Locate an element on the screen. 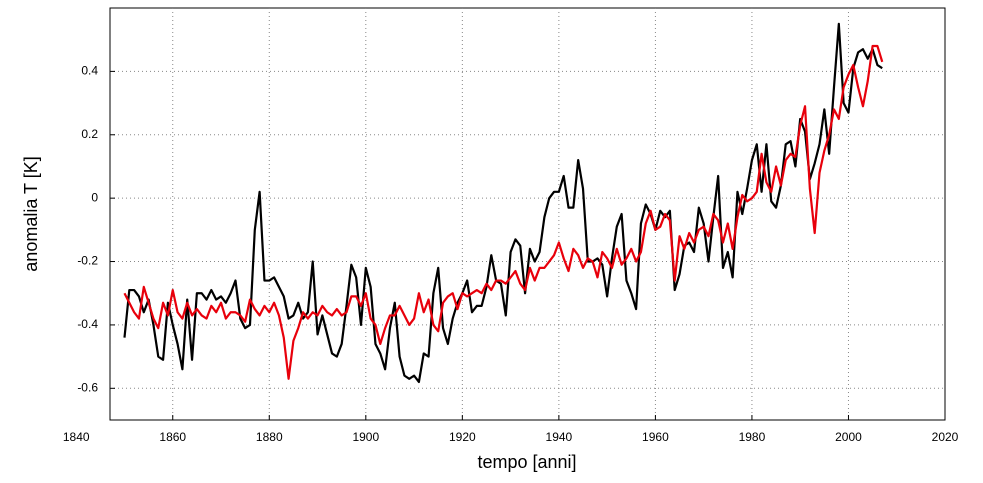 The image size is (983, 483). y-tick-label: 0 is located at coordinates (94, 197).